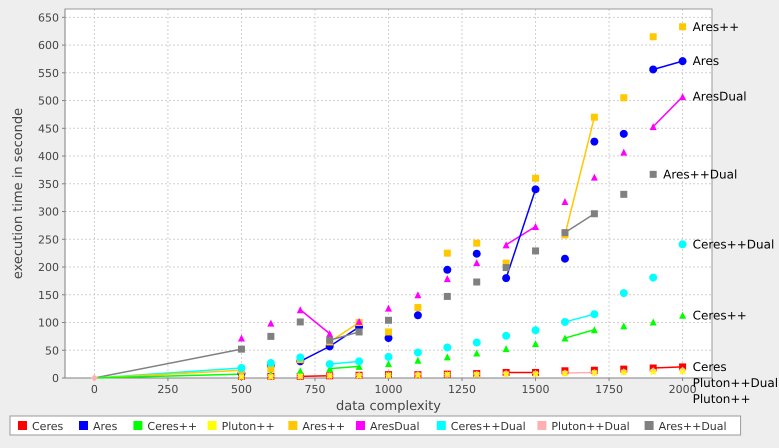 Image resolution: width=779 pixels, height=448 pixels. I want to click on legend-label: Ares++Dual, so click(692, 426).